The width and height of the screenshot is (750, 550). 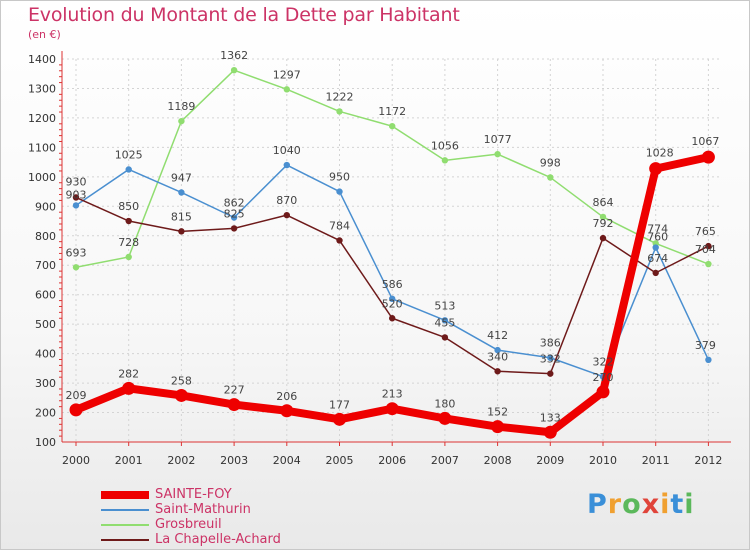 What do you see at coordinates (550, 343) in the screenshot?
I see `data-label: 386` at bounding box center [550, 343].